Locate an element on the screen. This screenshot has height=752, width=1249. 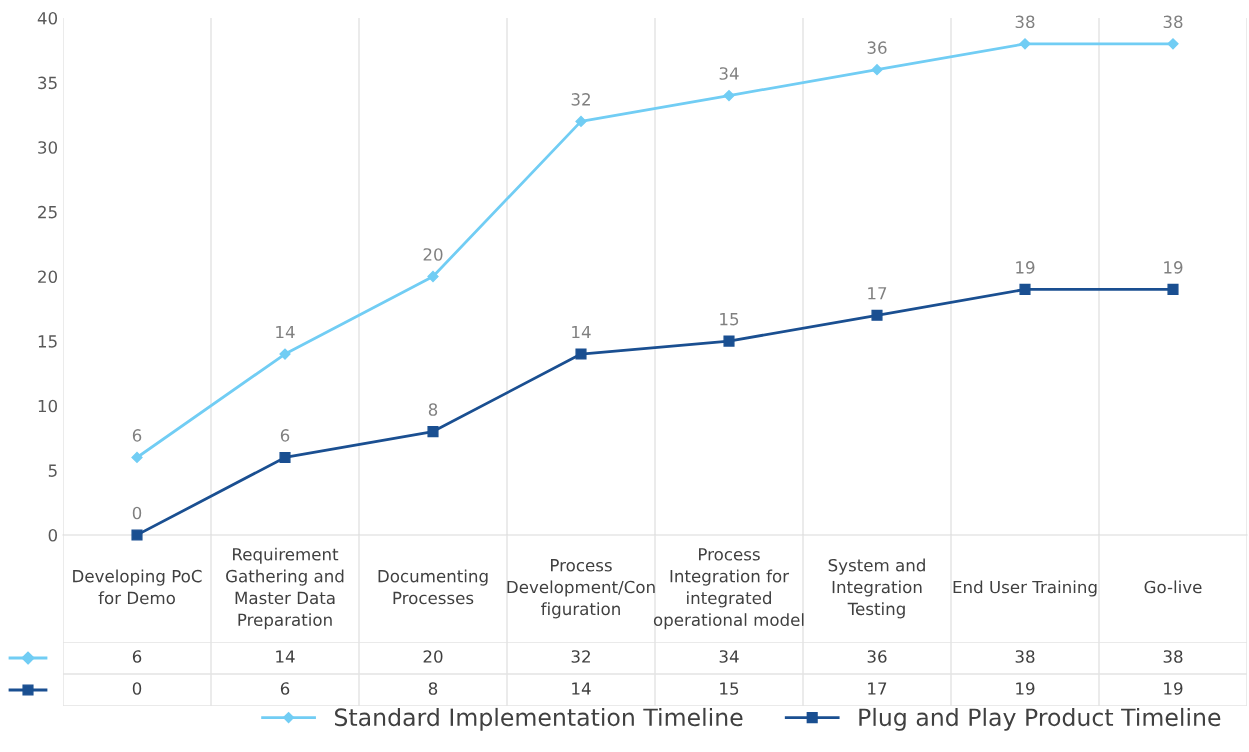
data-label: 8 is located at coordinates (433, 688).